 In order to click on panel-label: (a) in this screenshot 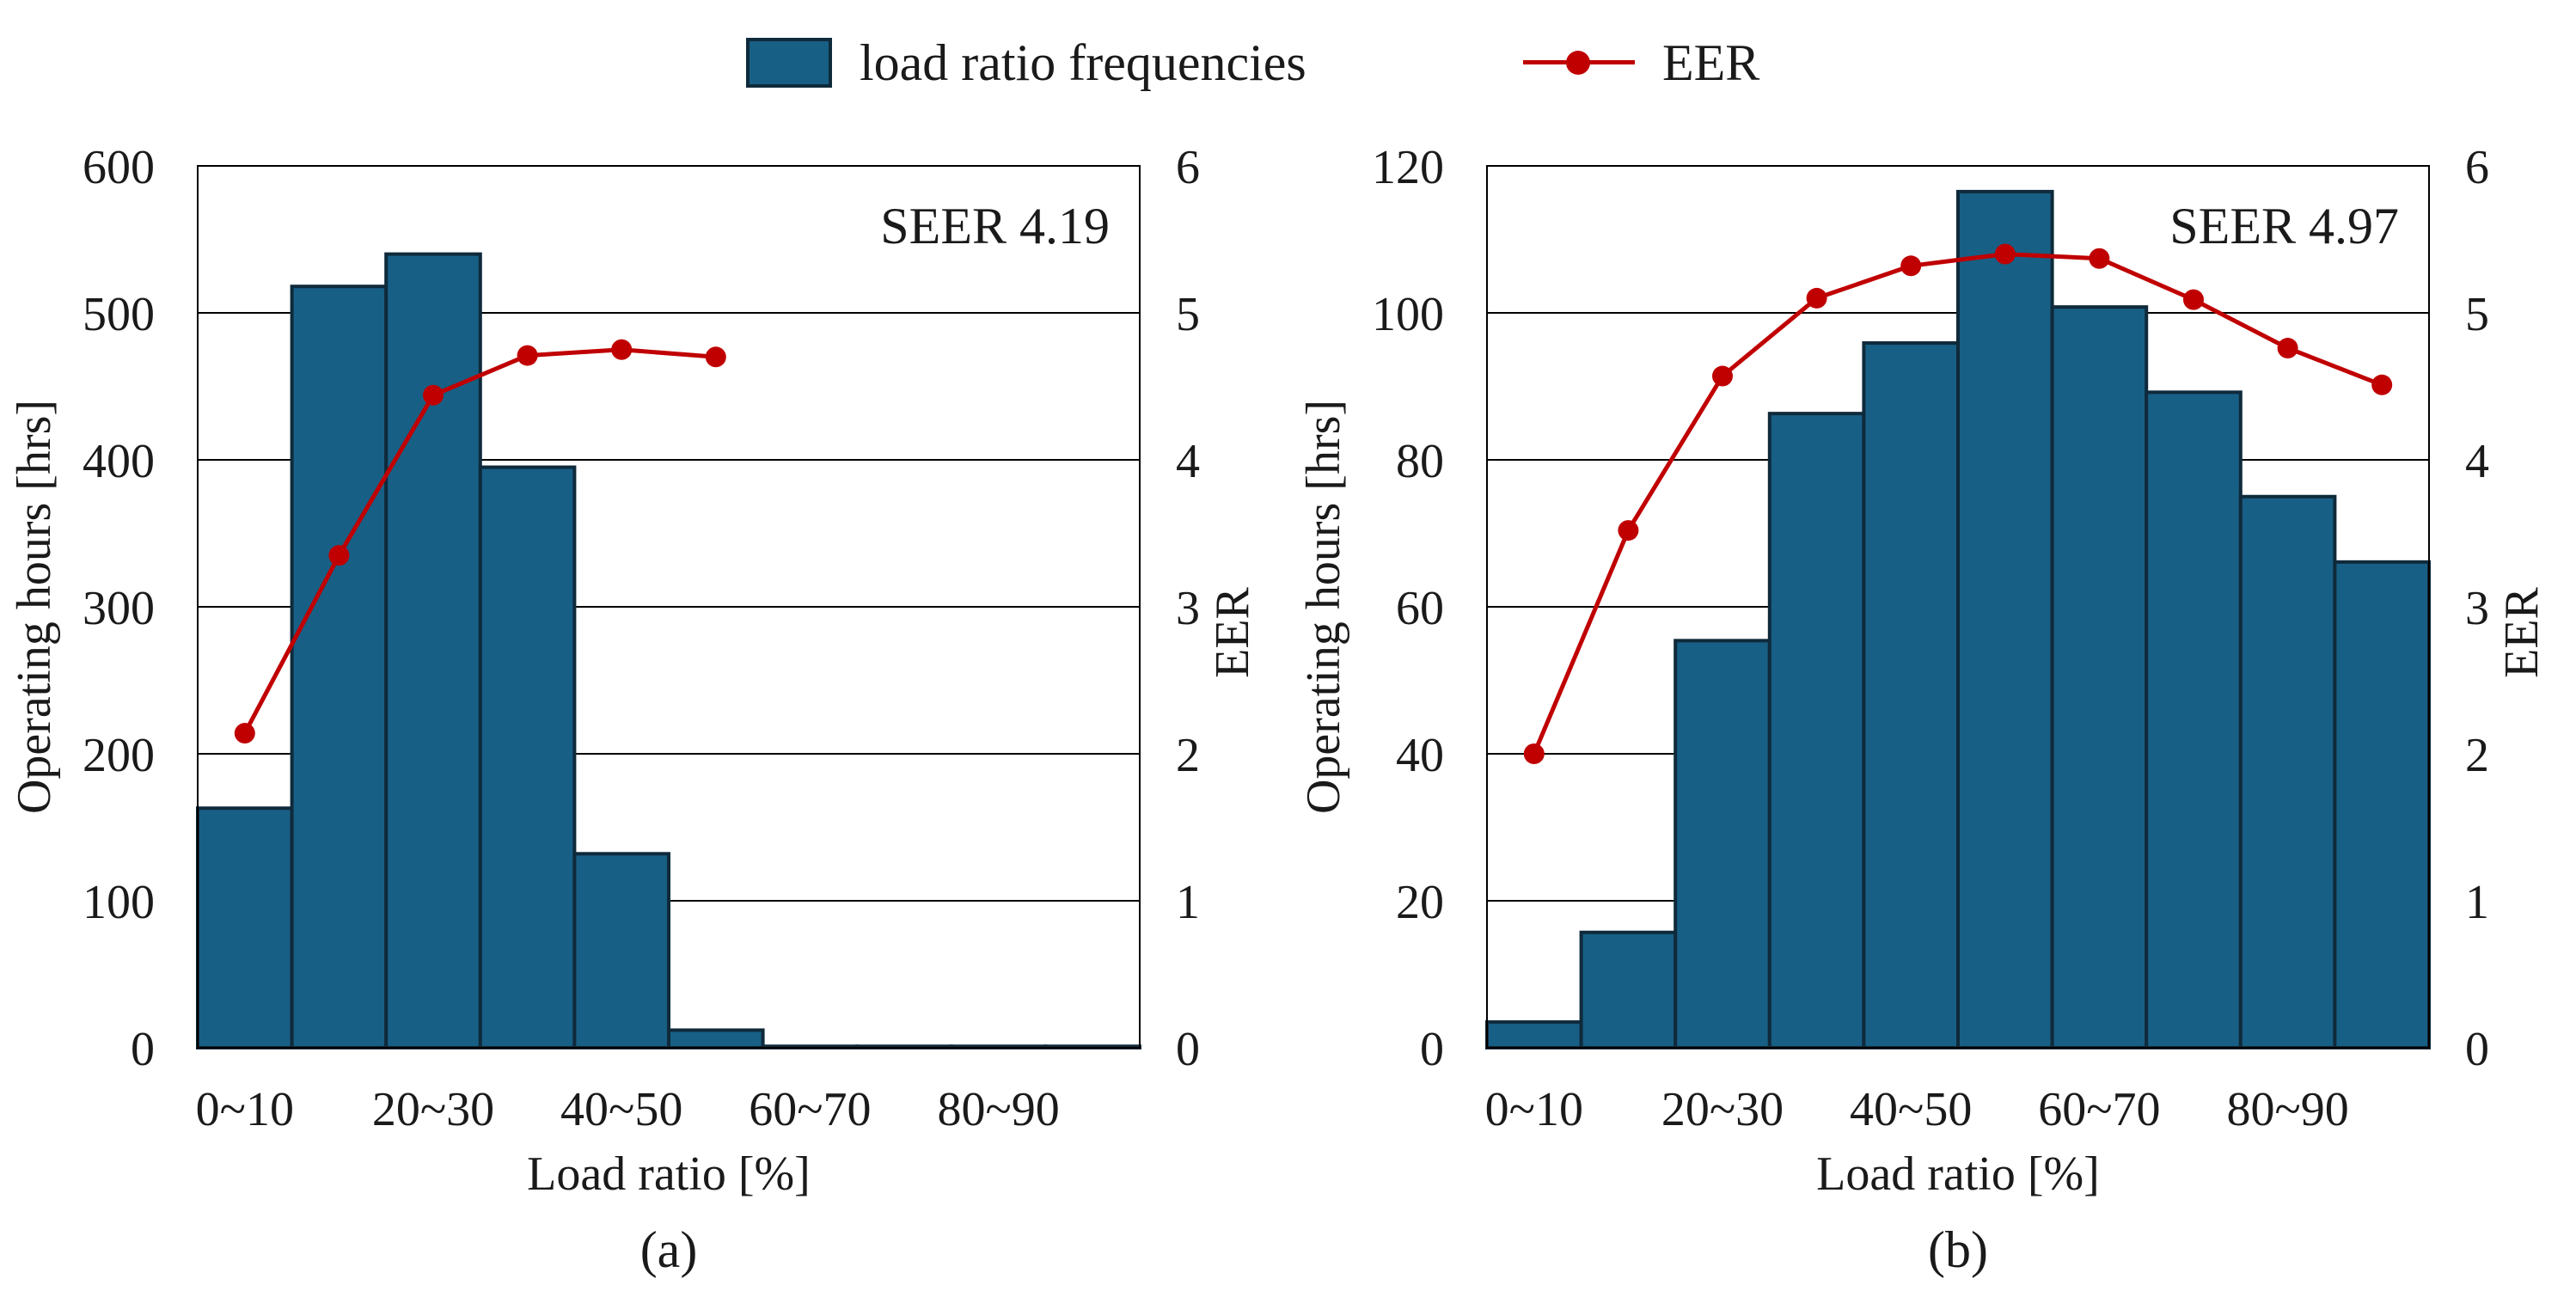, I will do `click(669, 1249)`.